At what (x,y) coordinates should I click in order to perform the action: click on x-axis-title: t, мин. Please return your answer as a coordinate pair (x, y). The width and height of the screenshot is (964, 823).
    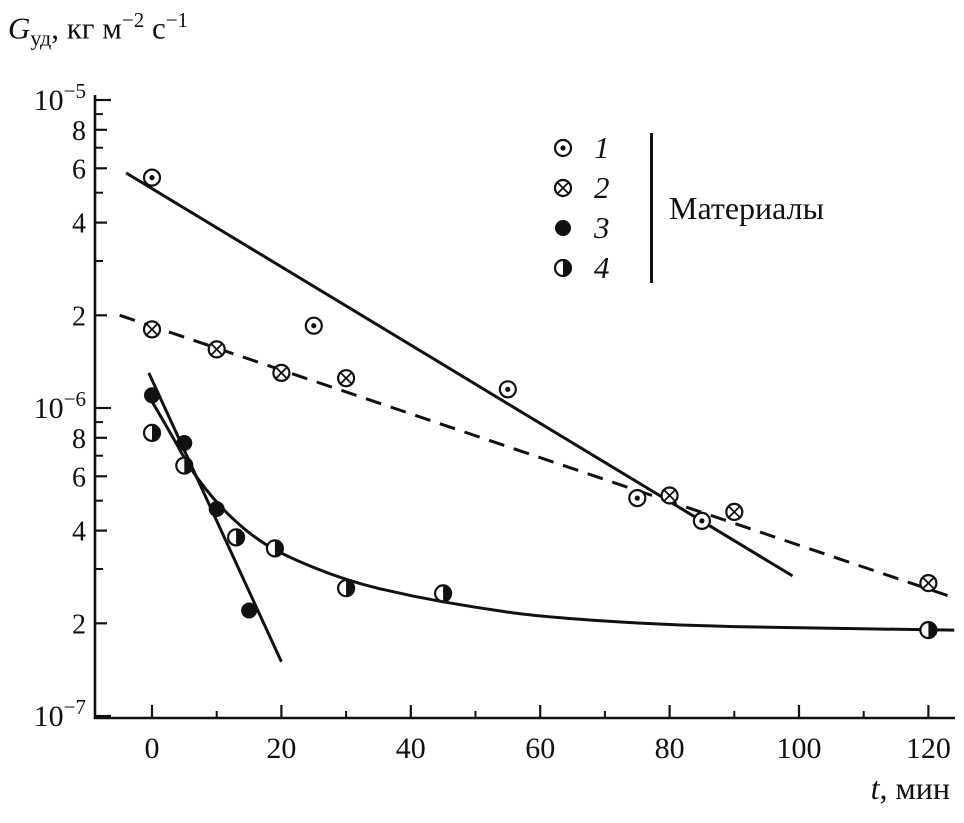
    Looking at the image, I should click on (910, 788).